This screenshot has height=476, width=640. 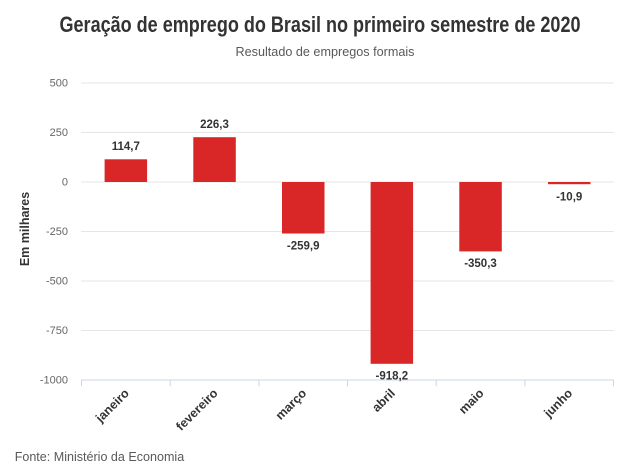 What do you see at coordinates (57, 232) in the screenshot?
I see `svg-text: -250` at bounding box center [57, 232].